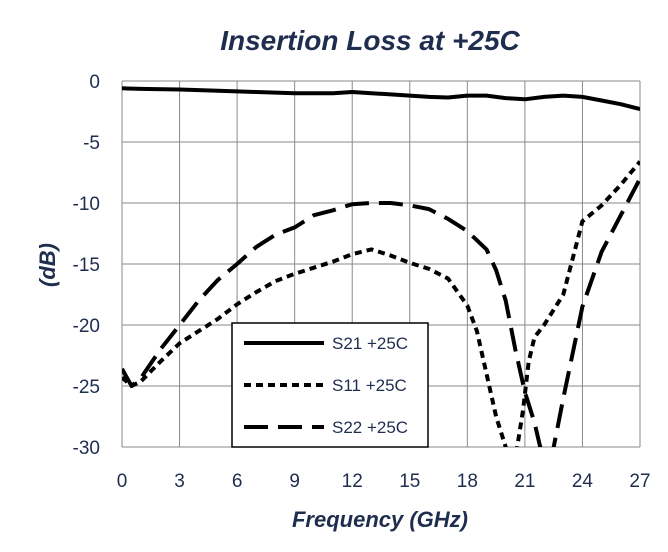 The image size is (668, 552). What do you see at coordinates (370, 427) in the screenshot?
I see `legend-label: S22 +25C` at bounding box center [370, 427].